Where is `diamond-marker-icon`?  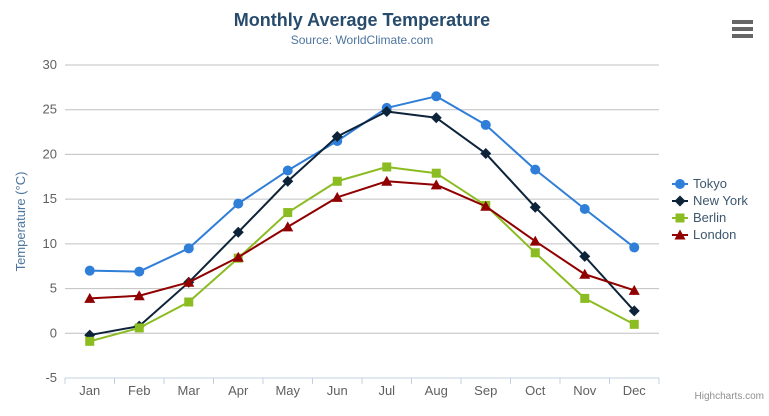 diamond-marker-icon is located at coordinates (680, 200).